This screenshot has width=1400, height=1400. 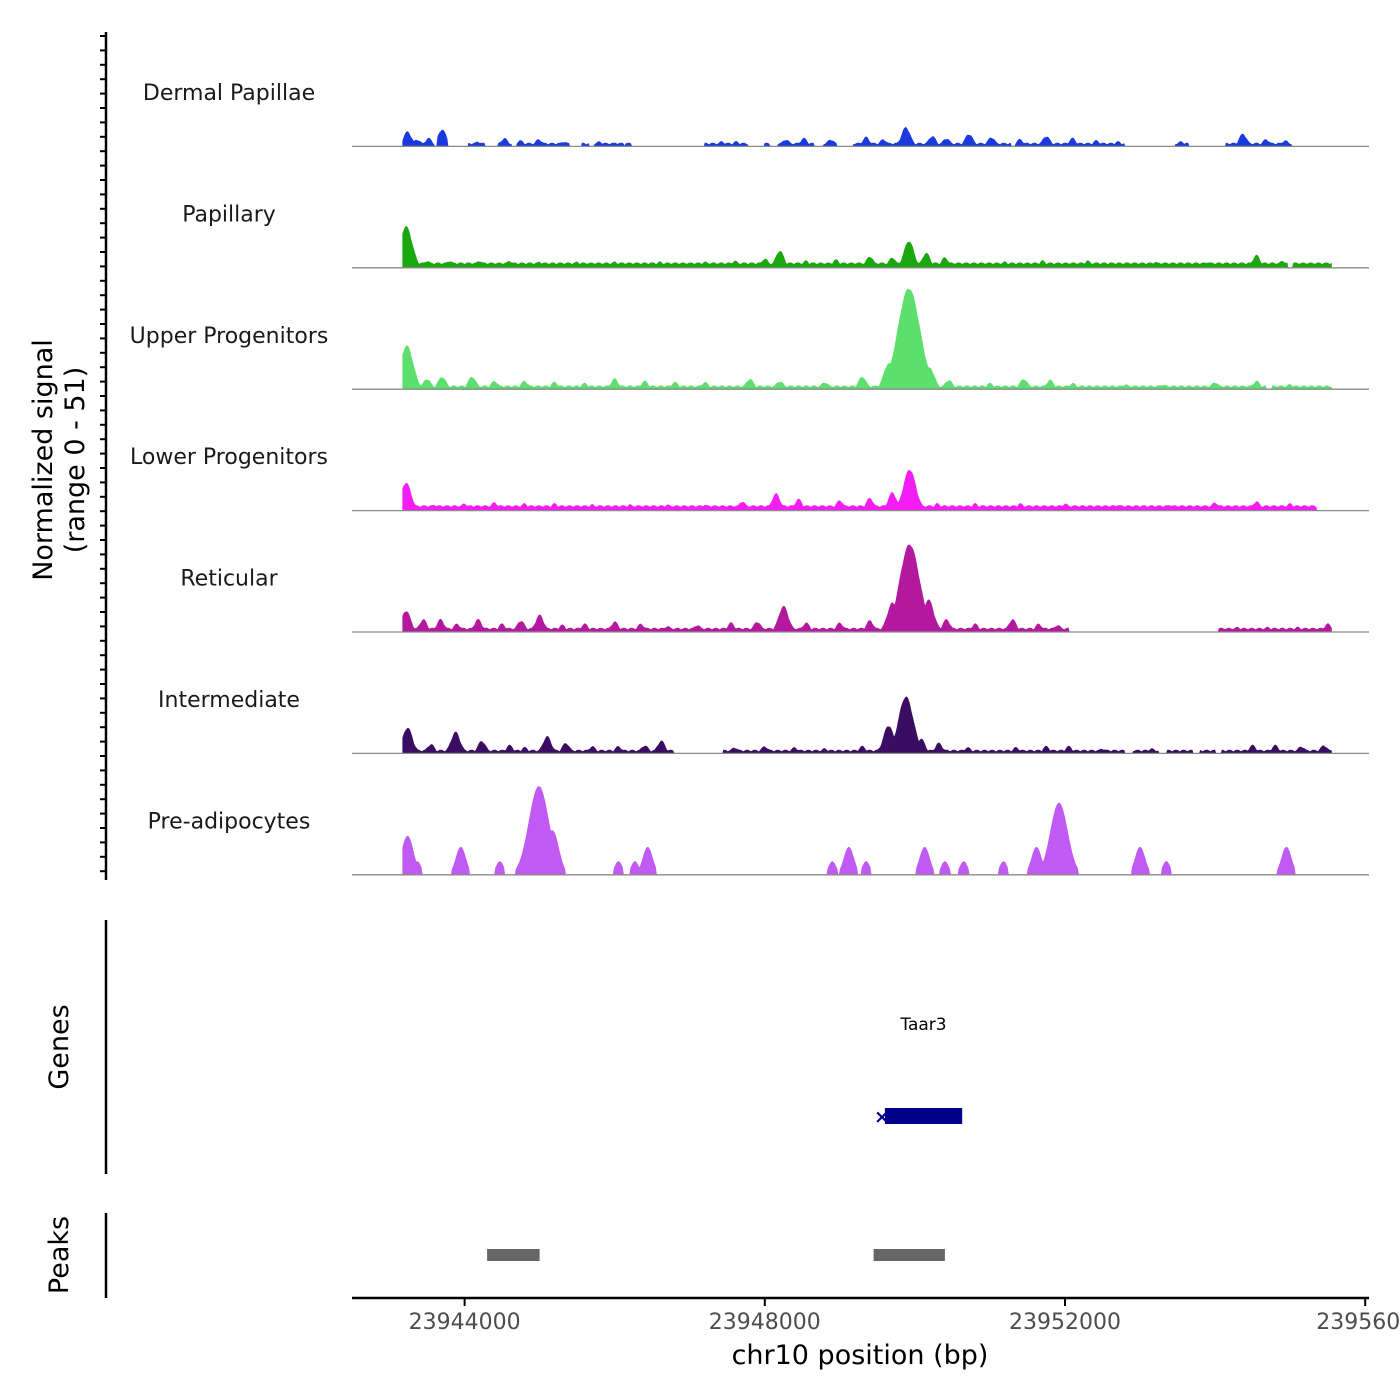 I want to click on track-dermal-papillae: Dermal Papillae, so click(x=756, y=114).